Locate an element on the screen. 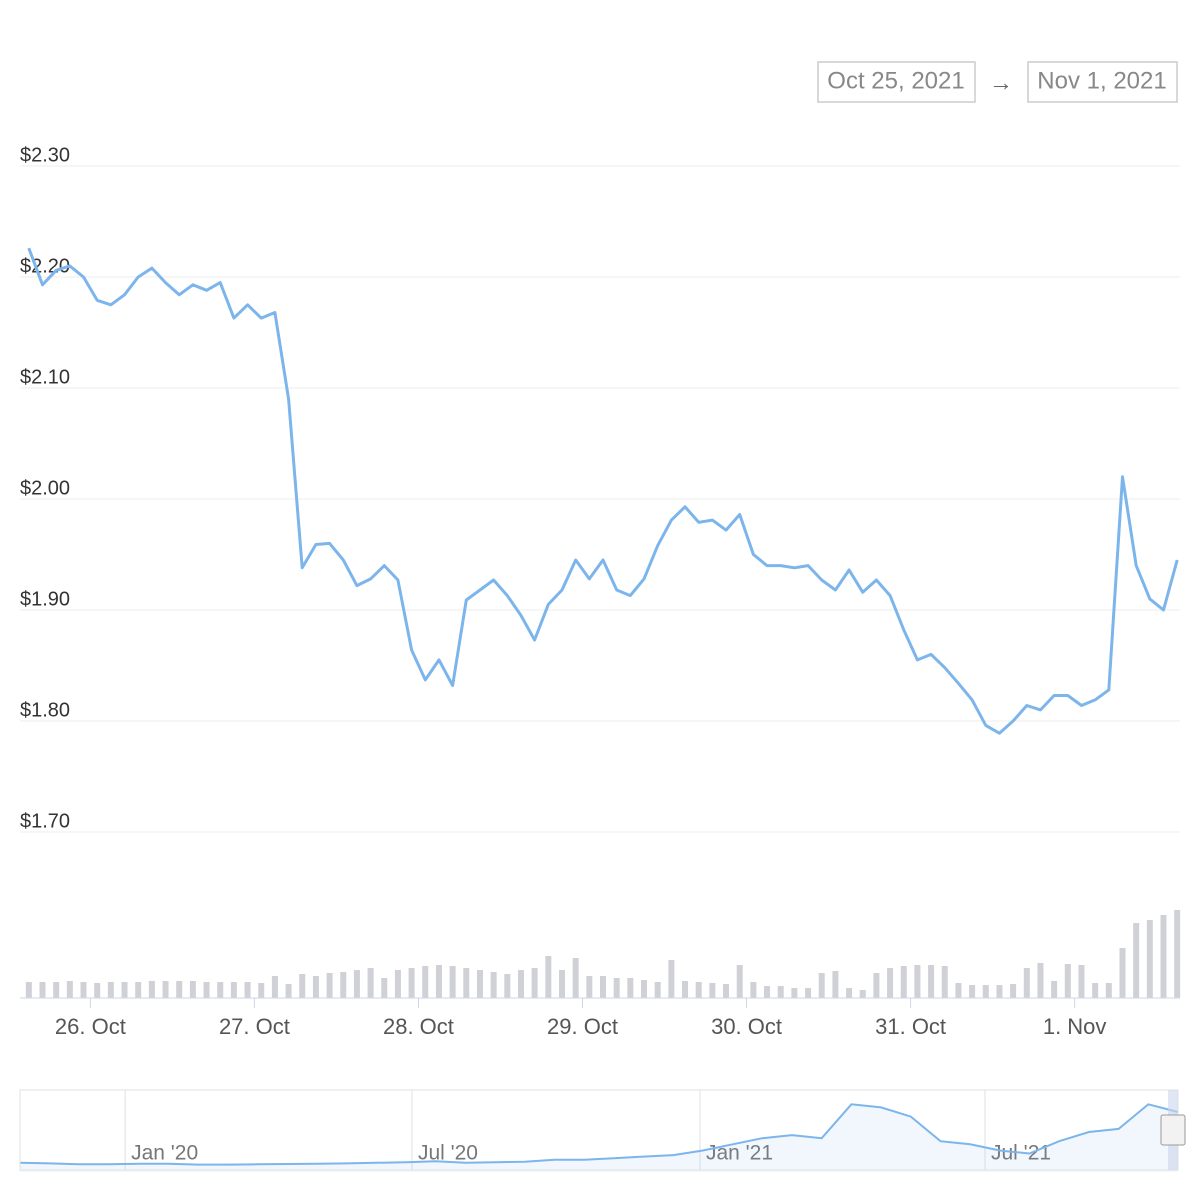  y-tick-label: $1.80 is located at coordinates (45, 710).